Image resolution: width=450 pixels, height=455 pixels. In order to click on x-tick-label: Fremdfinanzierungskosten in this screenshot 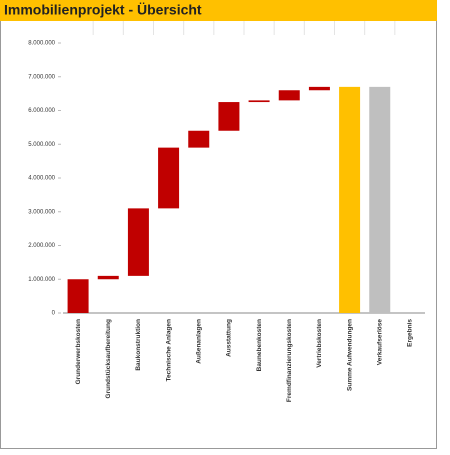, I will do `click(289, 360)`.